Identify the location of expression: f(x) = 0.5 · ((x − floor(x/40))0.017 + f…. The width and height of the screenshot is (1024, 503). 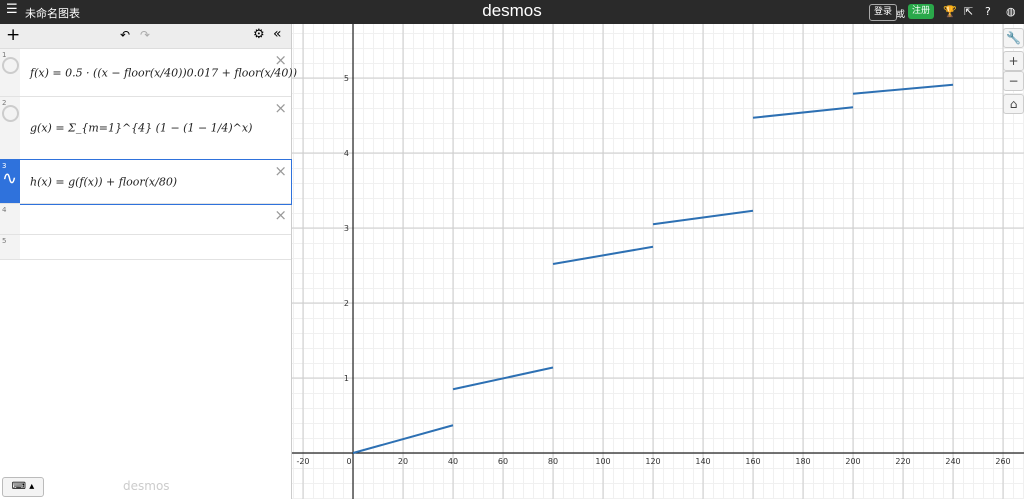
(163, 72).